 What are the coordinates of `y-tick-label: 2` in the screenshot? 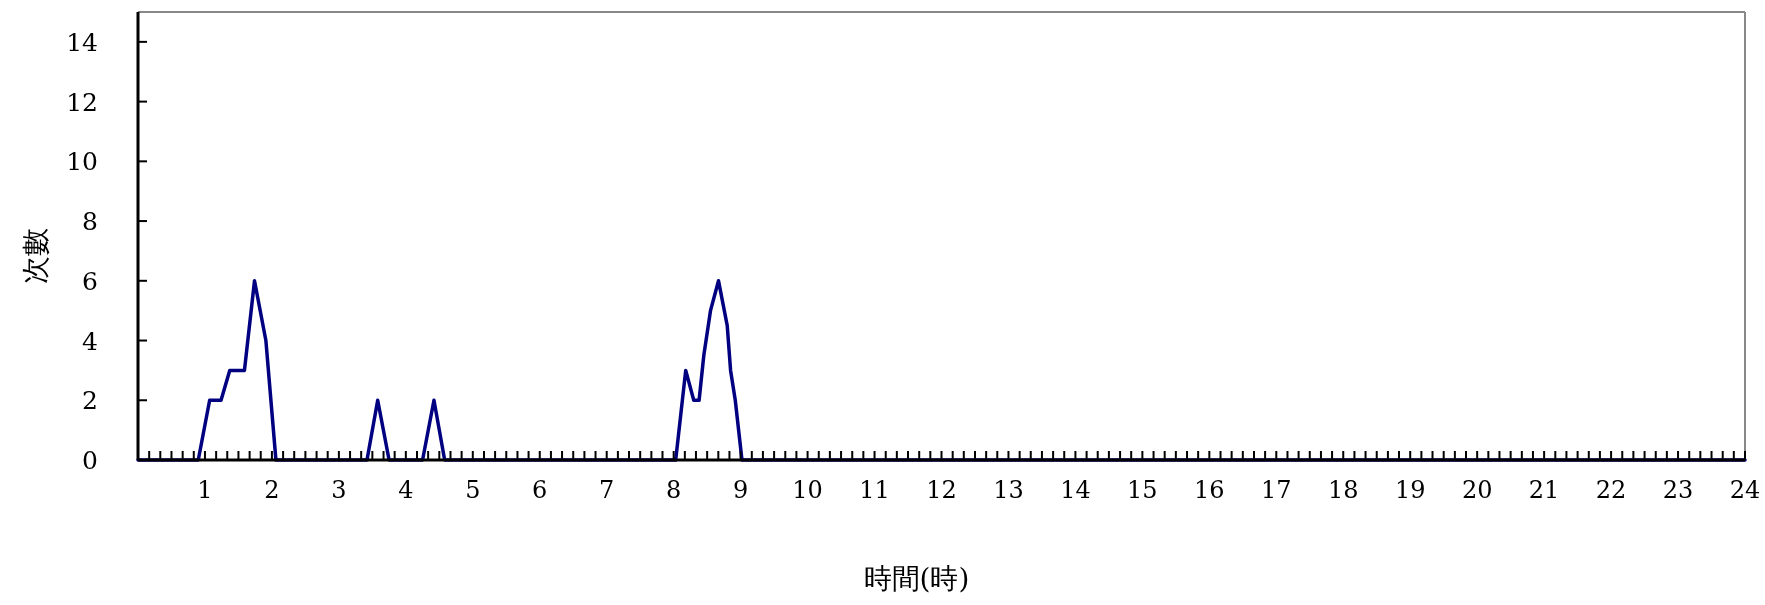 It's located at (90, 401).